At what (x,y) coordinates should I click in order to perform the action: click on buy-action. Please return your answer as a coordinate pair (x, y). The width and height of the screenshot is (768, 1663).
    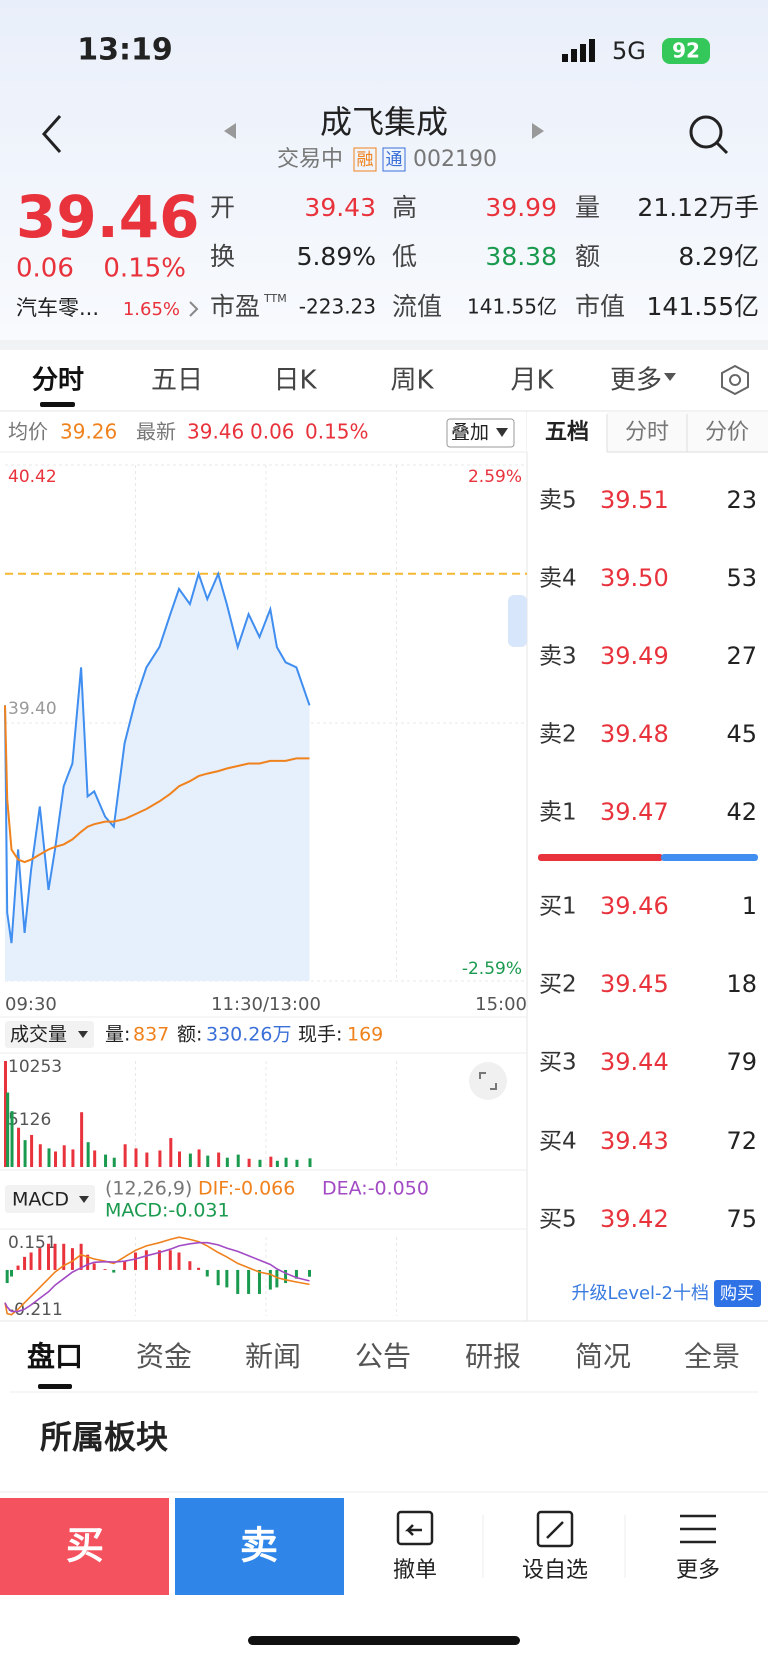
    Looking at the image, I should click on (84, 1546).